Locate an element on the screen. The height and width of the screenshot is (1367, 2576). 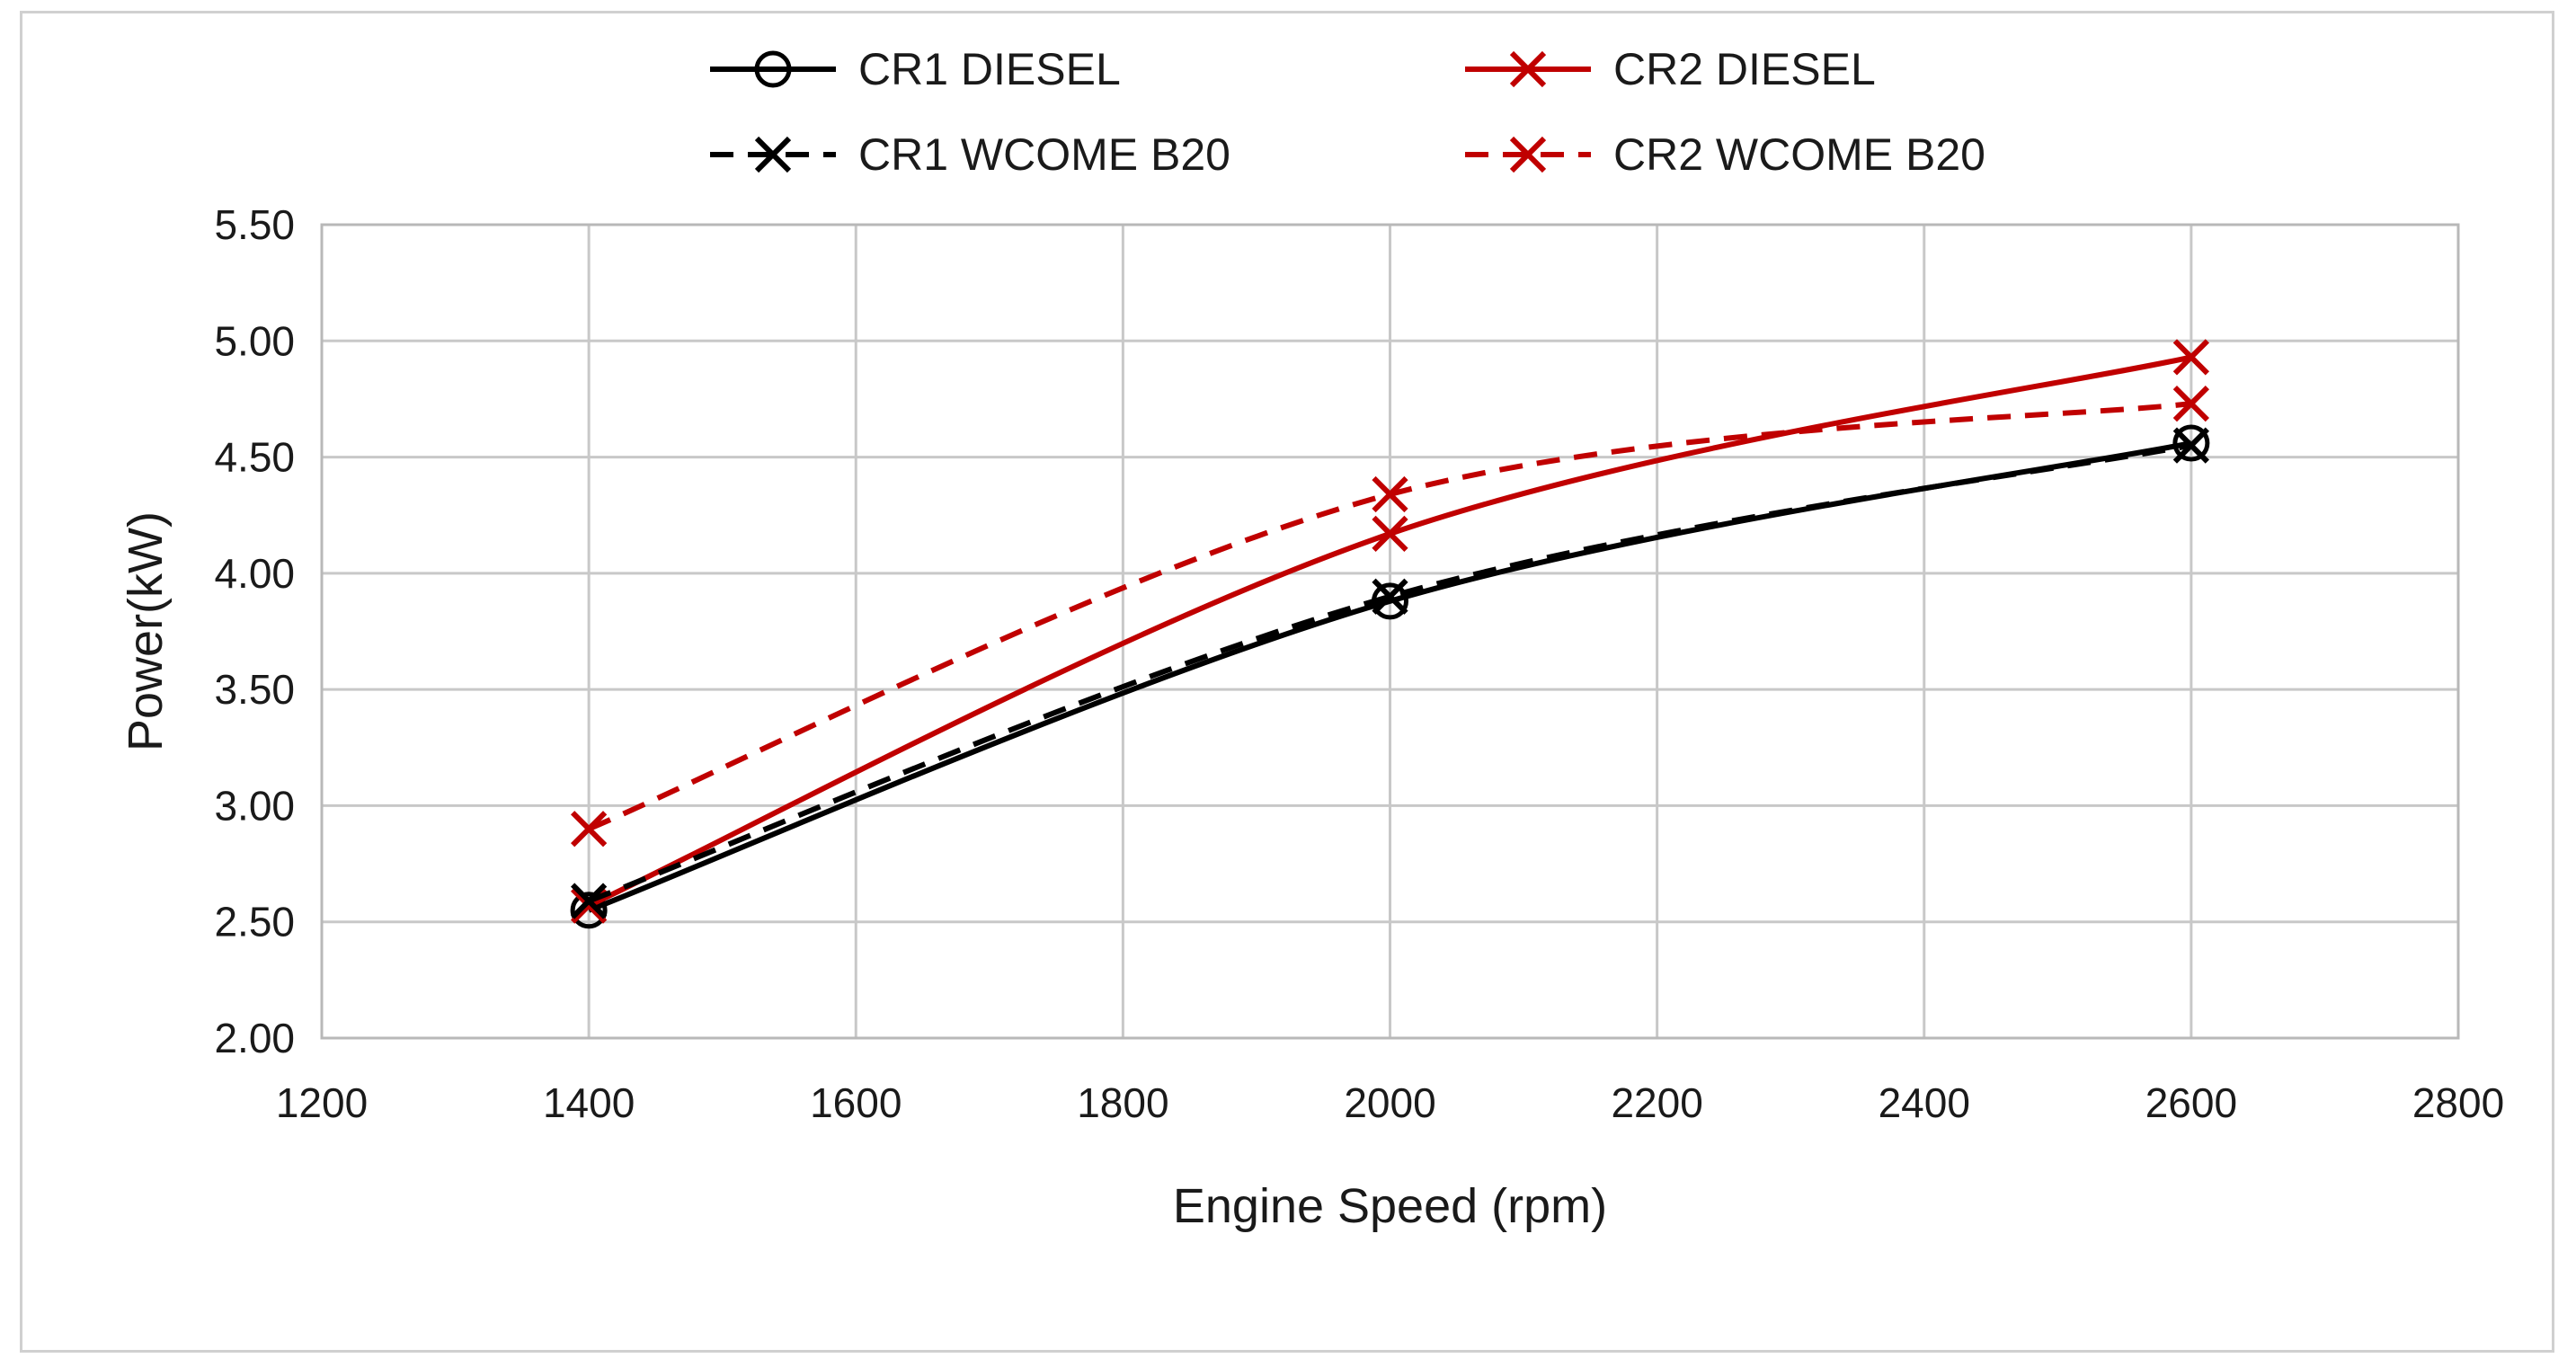
y-tick-label: 5.00 is located at coordinates (254, 341).